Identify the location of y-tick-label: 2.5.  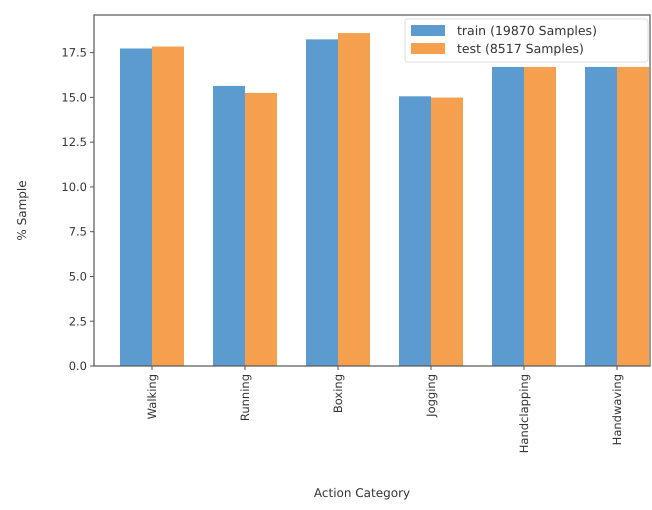
(77, 321).